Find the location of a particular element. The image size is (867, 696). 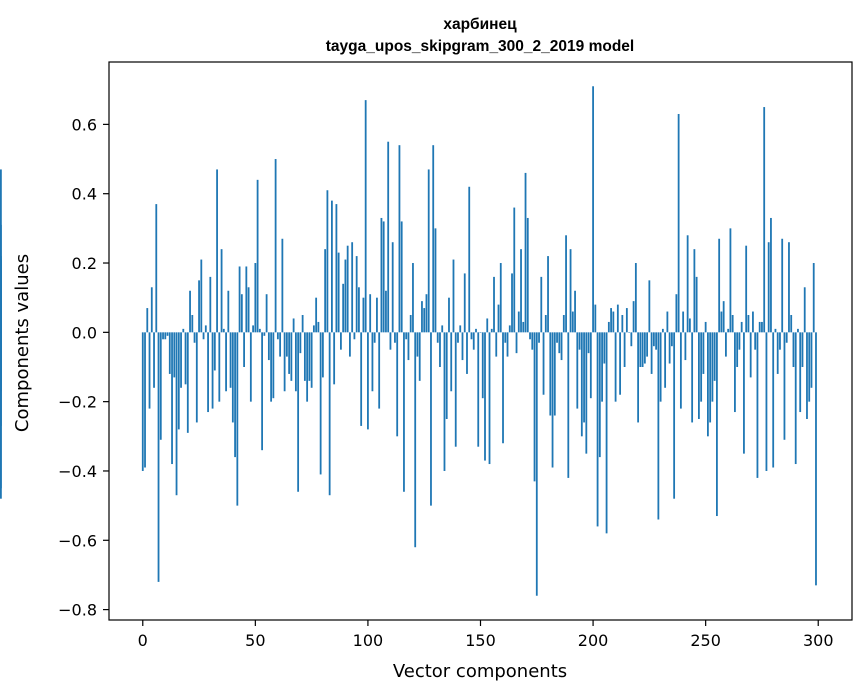

y-tick-label: −0.2 is located at coordinates (77, 402).